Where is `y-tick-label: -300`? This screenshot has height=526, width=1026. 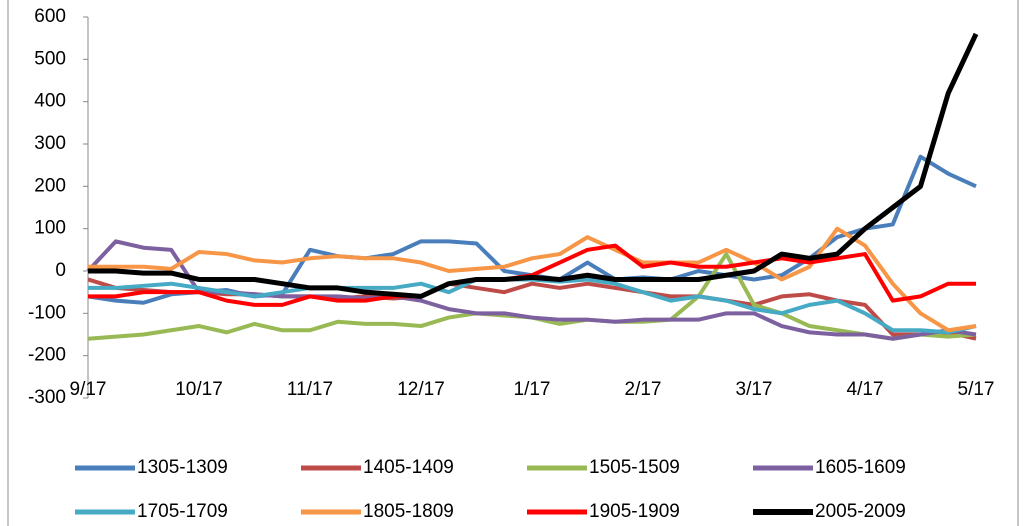 y-tick-label: -300 is located at coordinates (47, 397).